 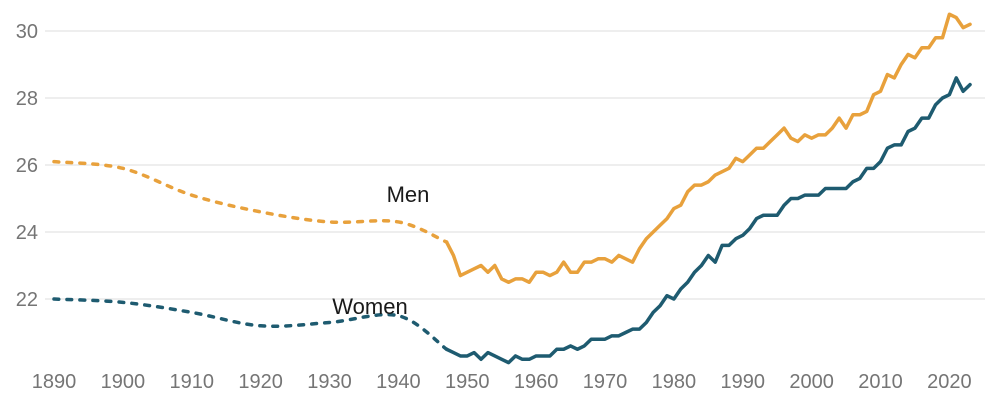 I want to click on y-tick-label-26: 26, so click(x=27, y=166).